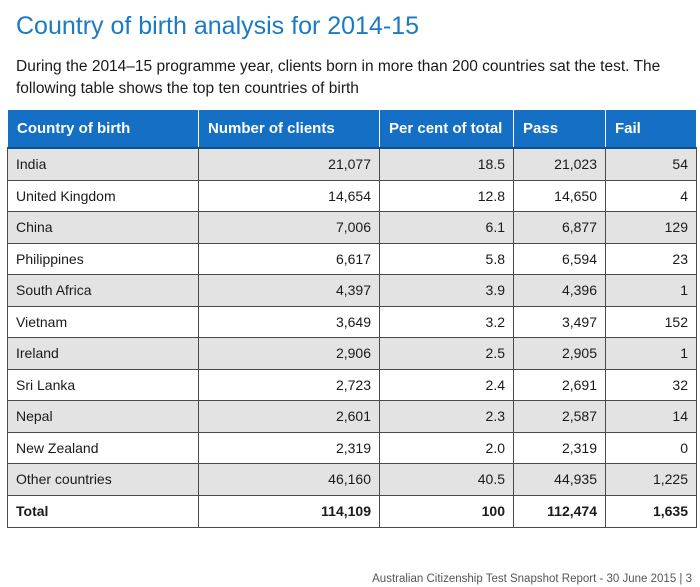 The width and height of the screenshot is (700, 587). What do you see at coordinates (446, 321) in the screenshot?
I see `cell-percent: 3.2` at bounding box center [446, 321].